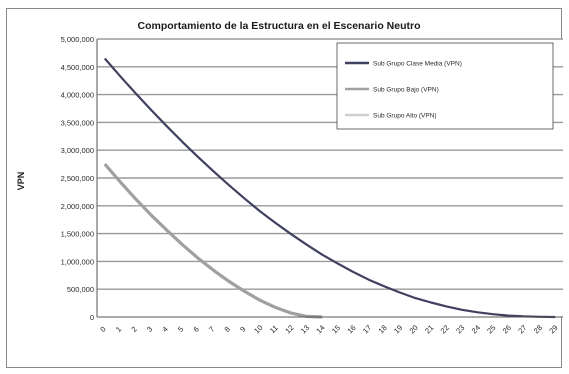 The width and height of the screenshot is (569, 374). Describe the element at coordinates (382, 329) in the screenshot. I see `x-tick-label: 18` at that location.